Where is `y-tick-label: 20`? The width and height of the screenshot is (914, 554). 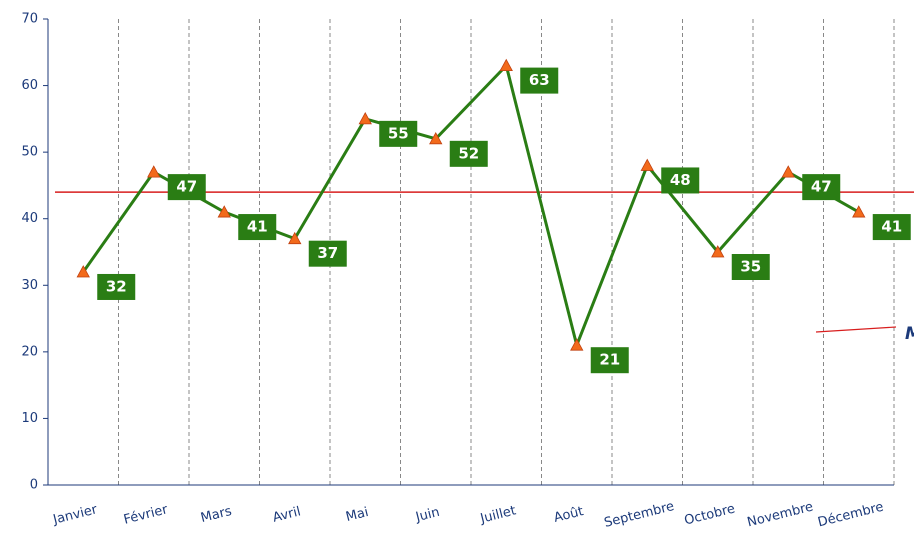 y-tick-label: 20 is located at coordinates (29, 351).